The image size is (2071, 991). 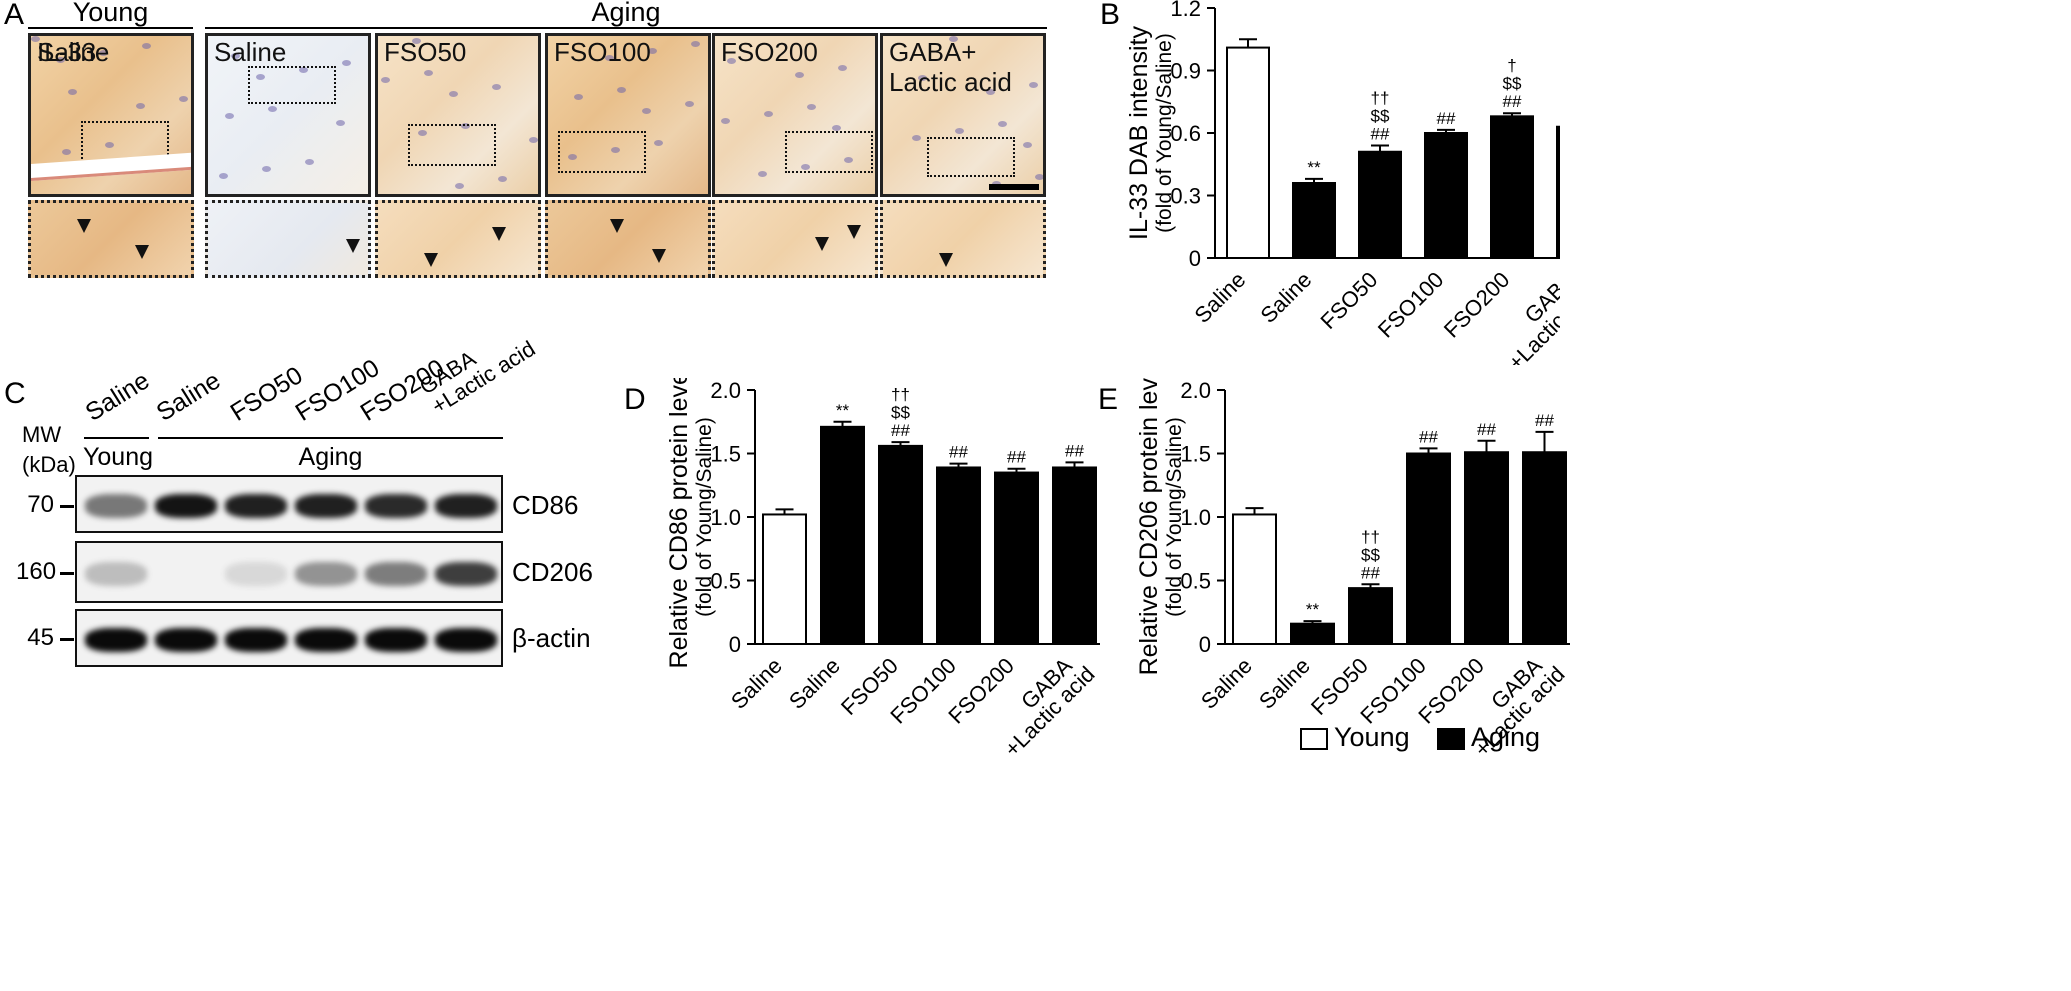 I want to click on micrograph-label: FSO100, so click(x=602, y=52).